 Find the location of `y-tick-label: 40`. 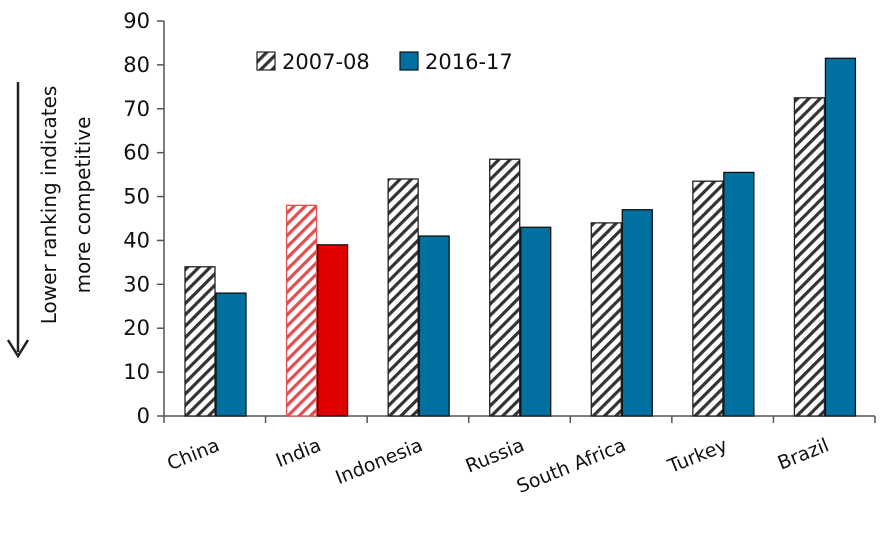

y-tick-label: 40 is located at coordinates (136, 240).